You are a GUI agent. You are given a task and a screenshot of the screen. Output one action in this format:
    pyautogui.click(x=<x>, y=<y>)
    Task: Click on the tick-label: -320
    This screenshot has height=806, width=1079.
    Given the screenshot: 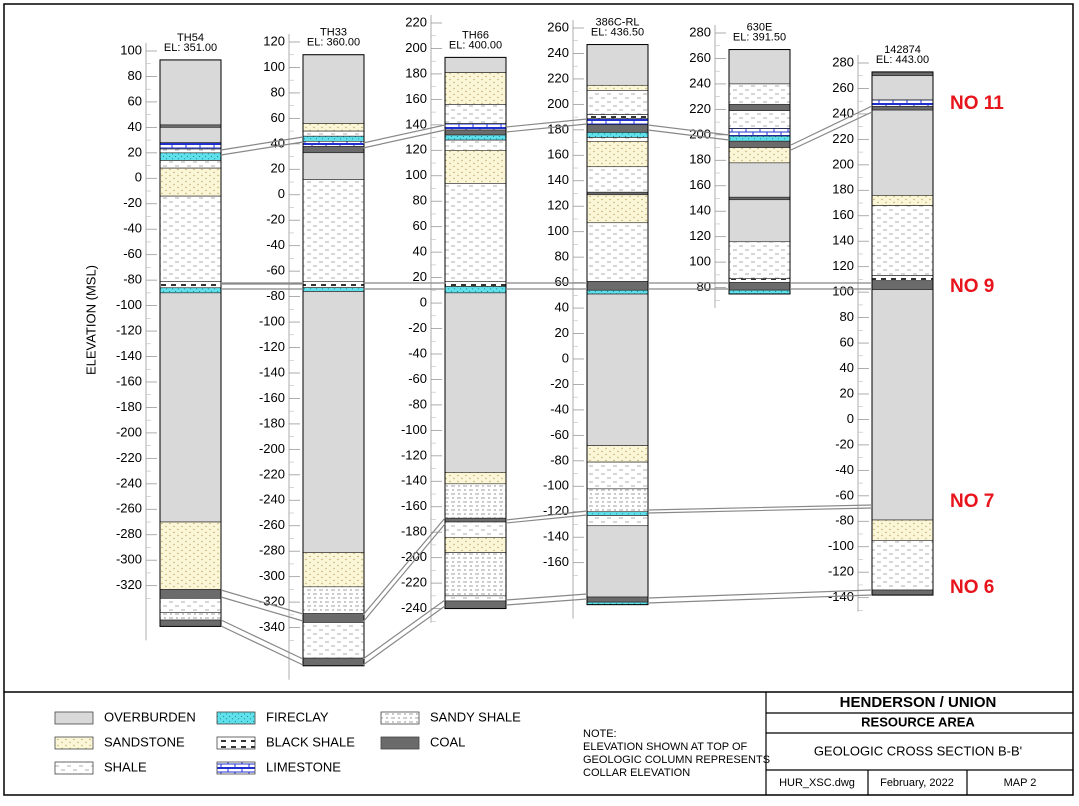 What is the action you would take?
    pyautogui.click(x=129, y=584)
    